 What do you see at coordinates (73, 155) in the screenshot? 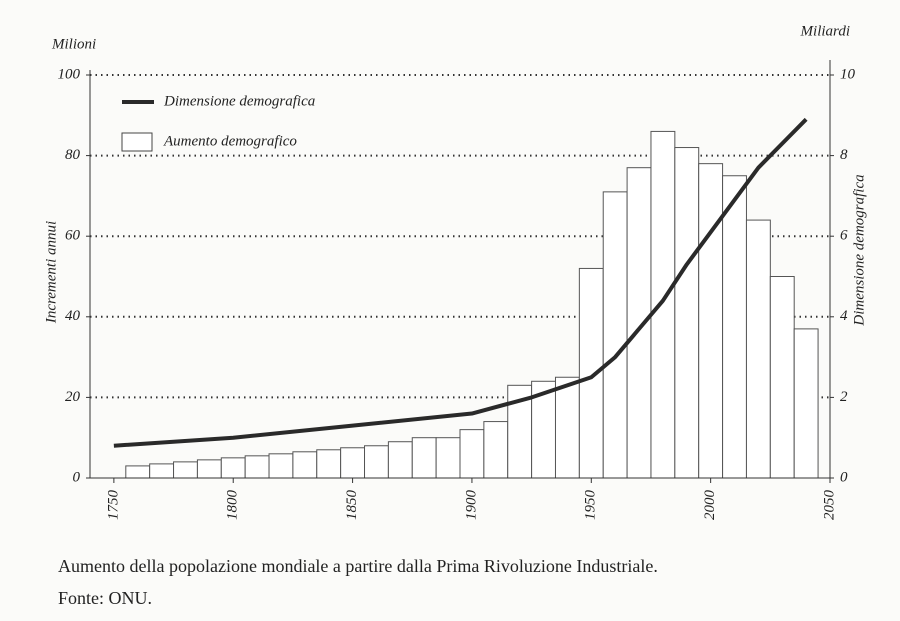
I see `y-tick-label: 80` at bounding box center [73, 155].